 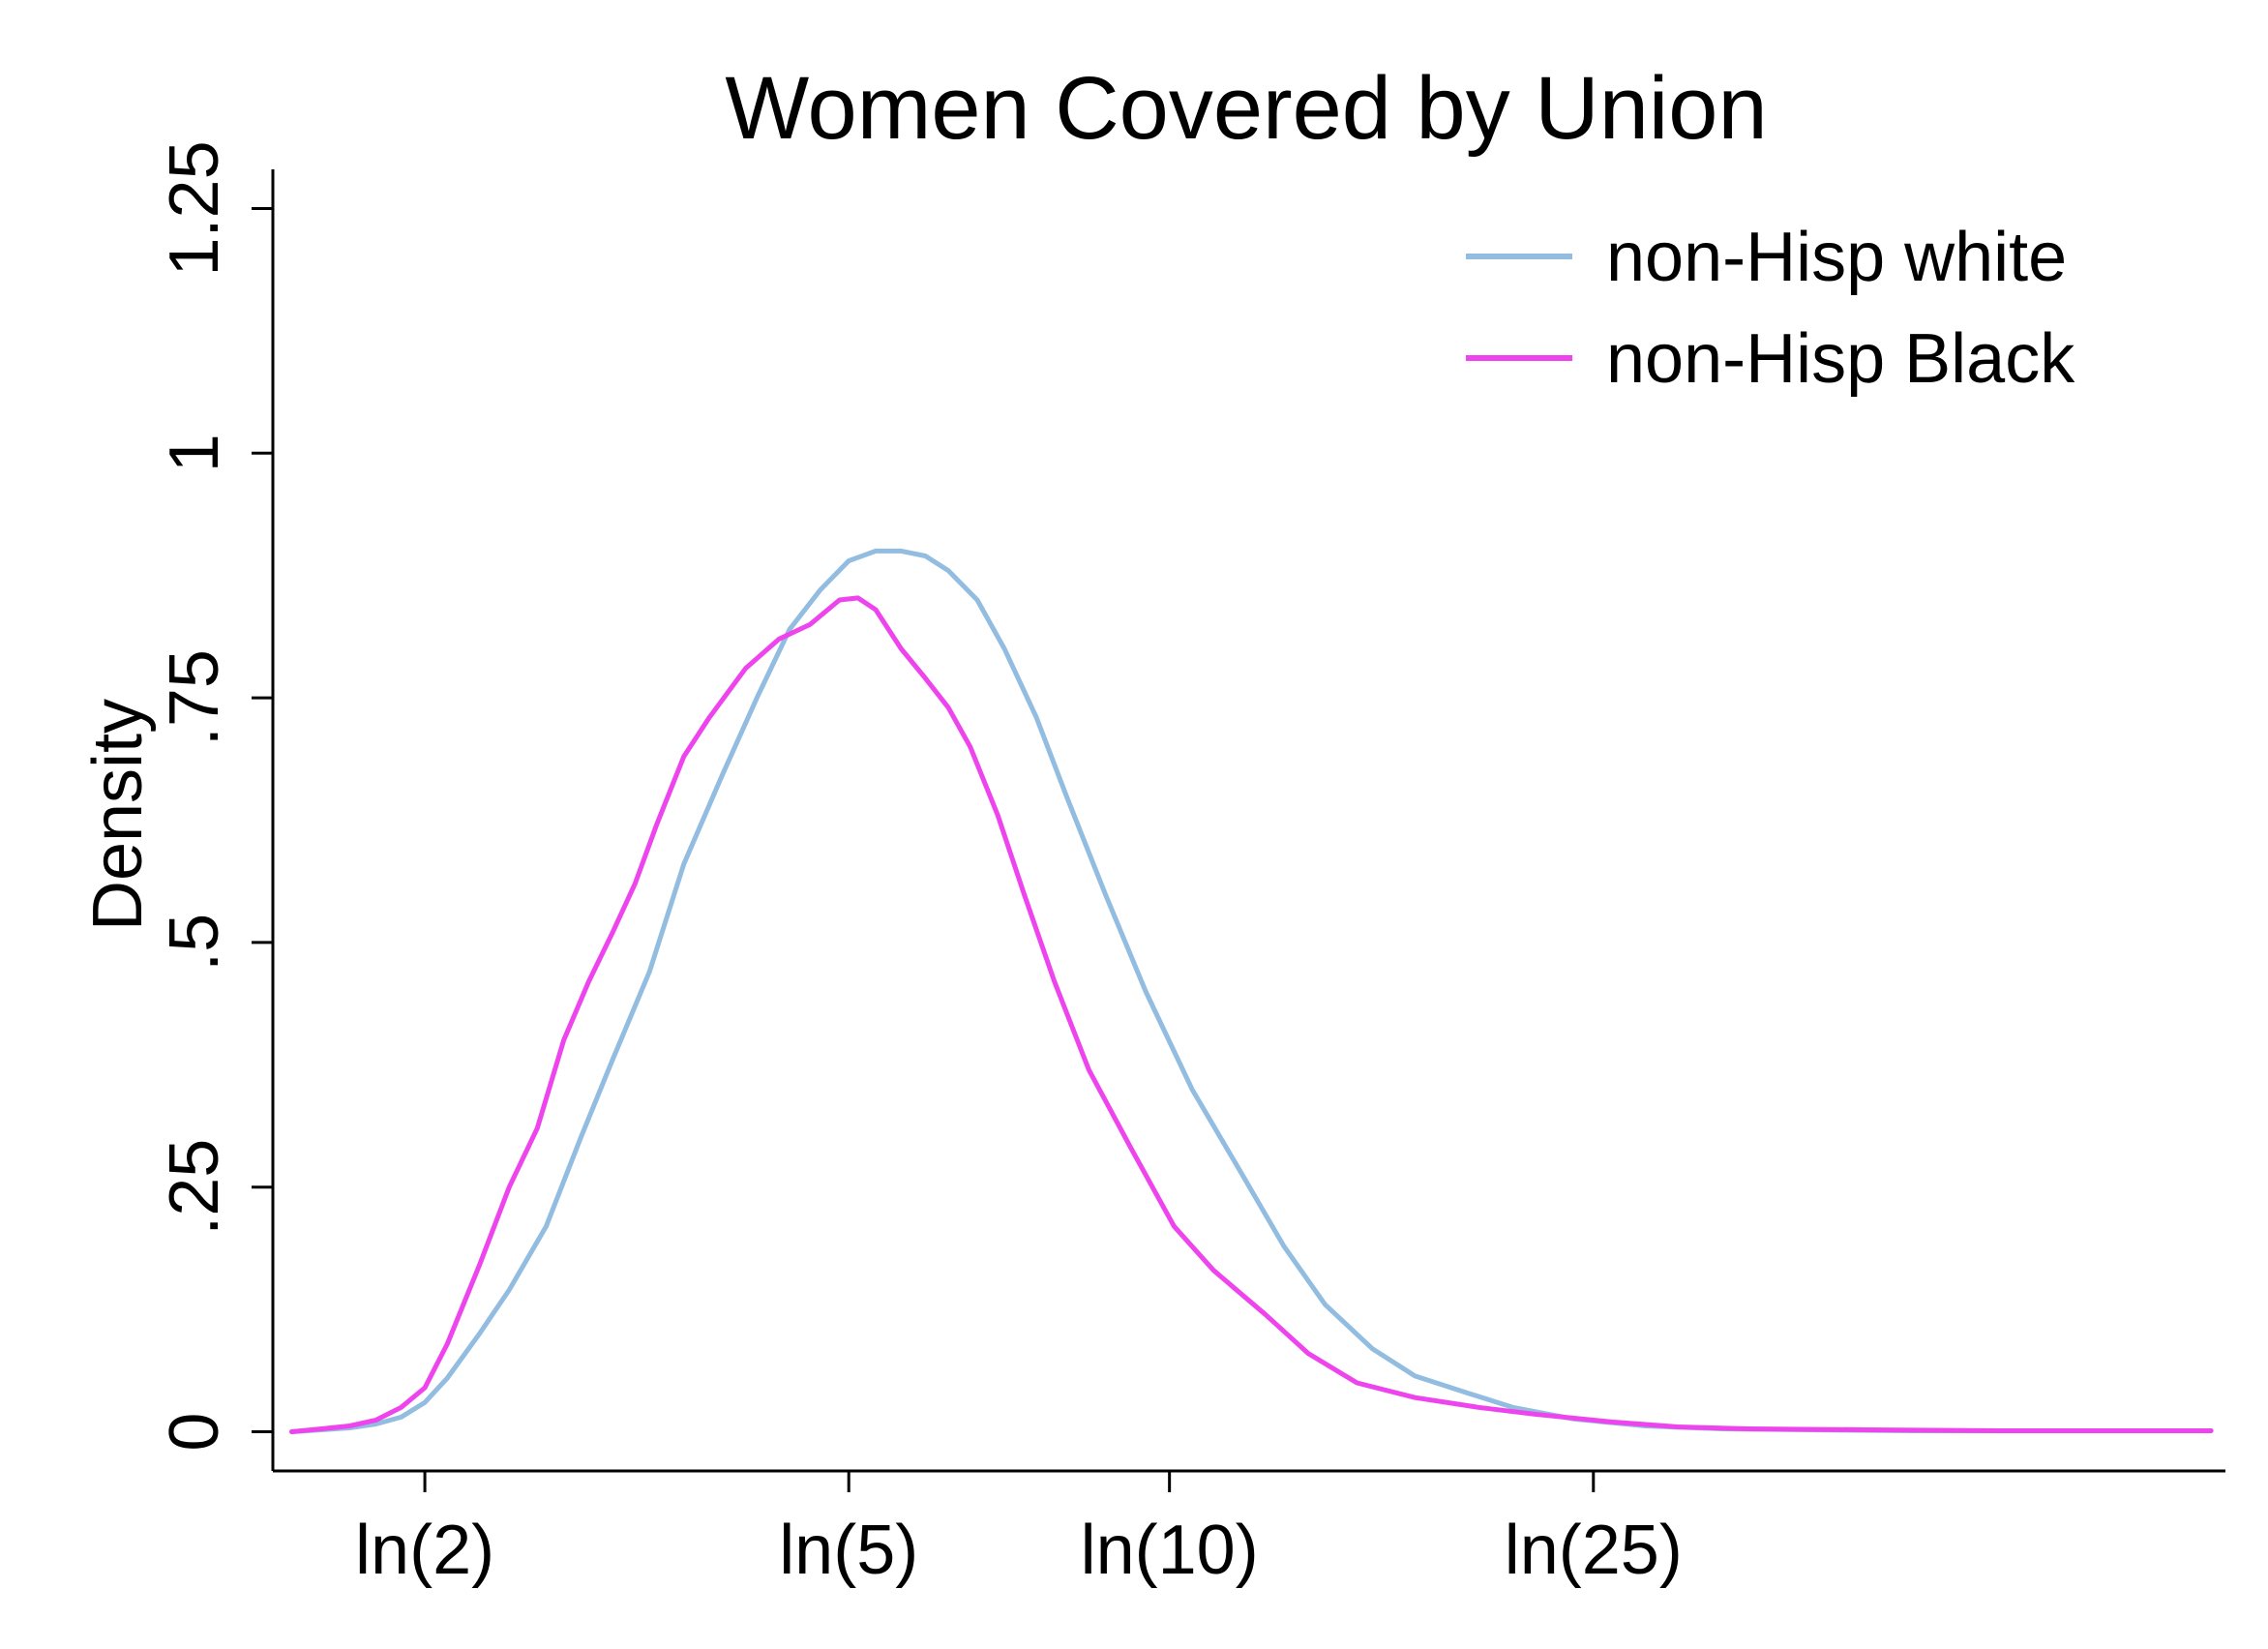 What do you see at coordinates (1170, 1551) in the screenshot?
I see `x-tick-label: ln(10)` at bounding box center [1170, 1551].